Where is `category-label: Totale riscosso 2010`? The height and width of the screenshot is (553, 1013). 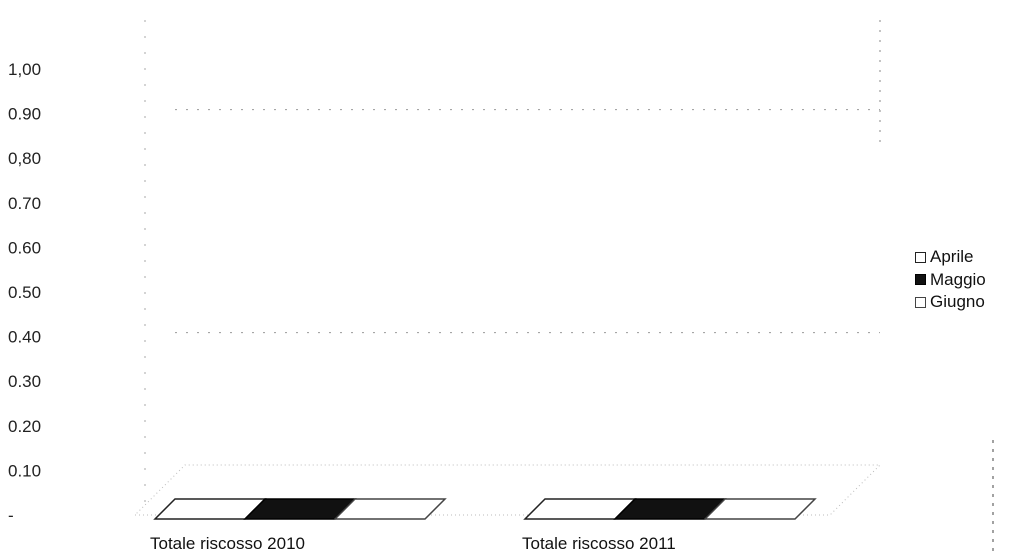
category-label: Totale riscosso 2010 is located at coordinates (227, 543).